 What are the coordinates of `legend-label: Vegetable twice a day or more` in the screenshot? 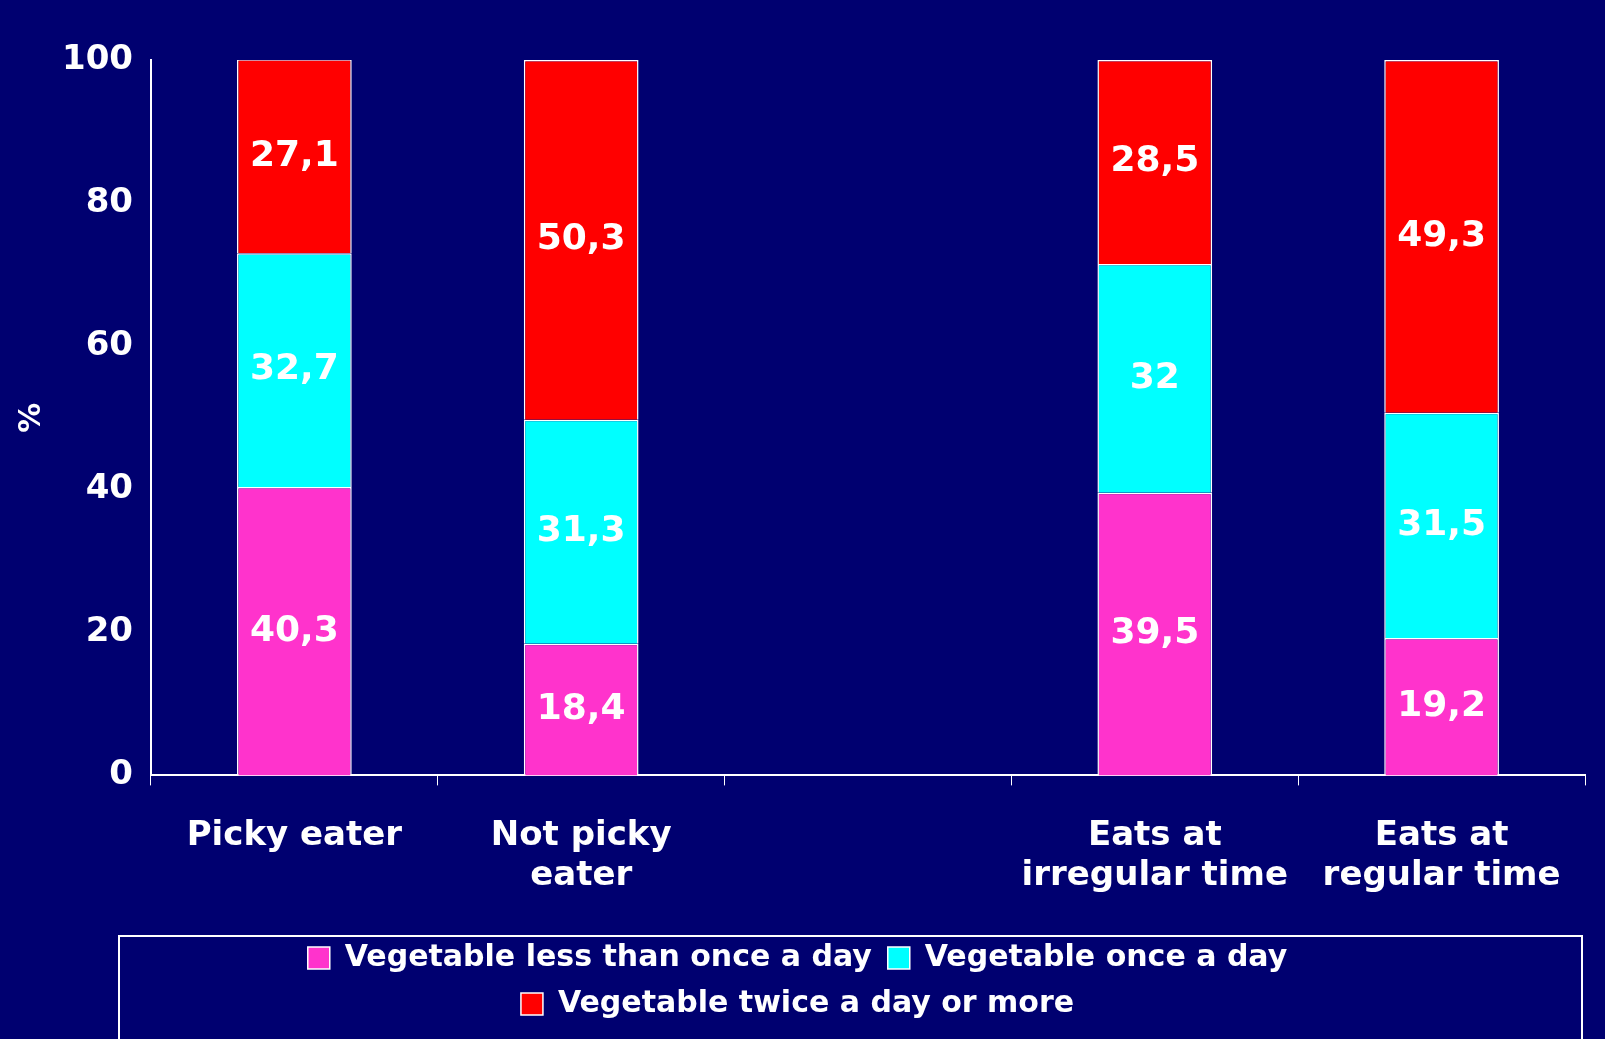 It's located at (816, 1001).